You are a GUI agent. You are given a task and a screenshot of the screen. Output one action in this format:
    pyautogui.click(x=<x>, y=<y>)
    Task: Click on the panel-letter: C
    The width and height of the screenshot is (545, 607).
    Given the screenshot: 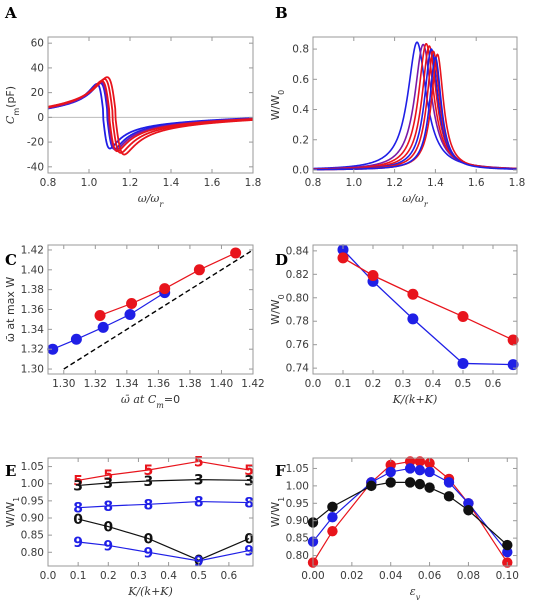 What is the action you would take?
    pyautogui.click(x=11, y=260)
    